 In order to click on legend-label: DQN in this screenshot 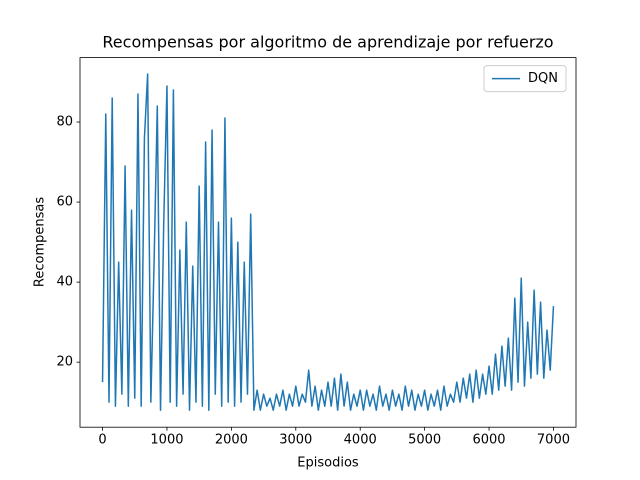, I will do `click(543, 78)`.